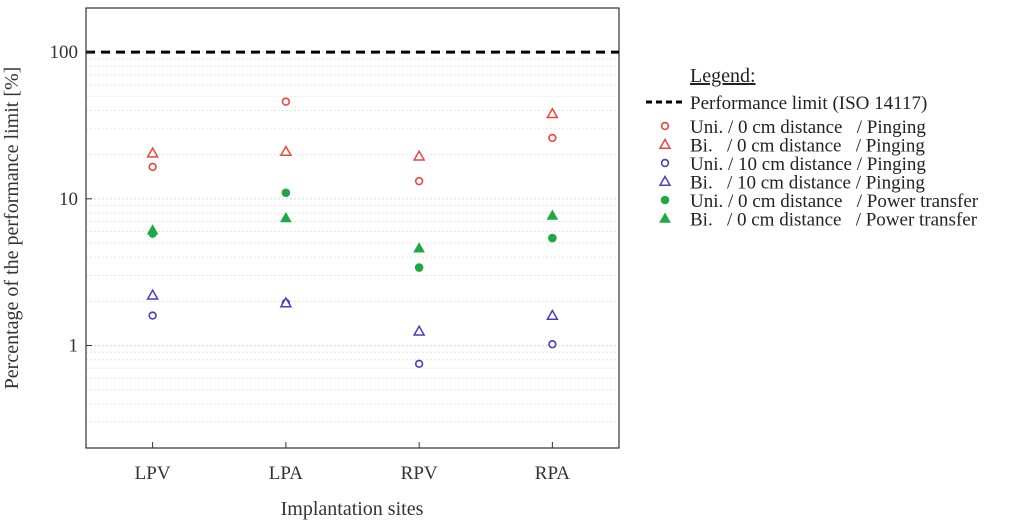  I want to click on x-tick-label: LPV, so click(153, 473).